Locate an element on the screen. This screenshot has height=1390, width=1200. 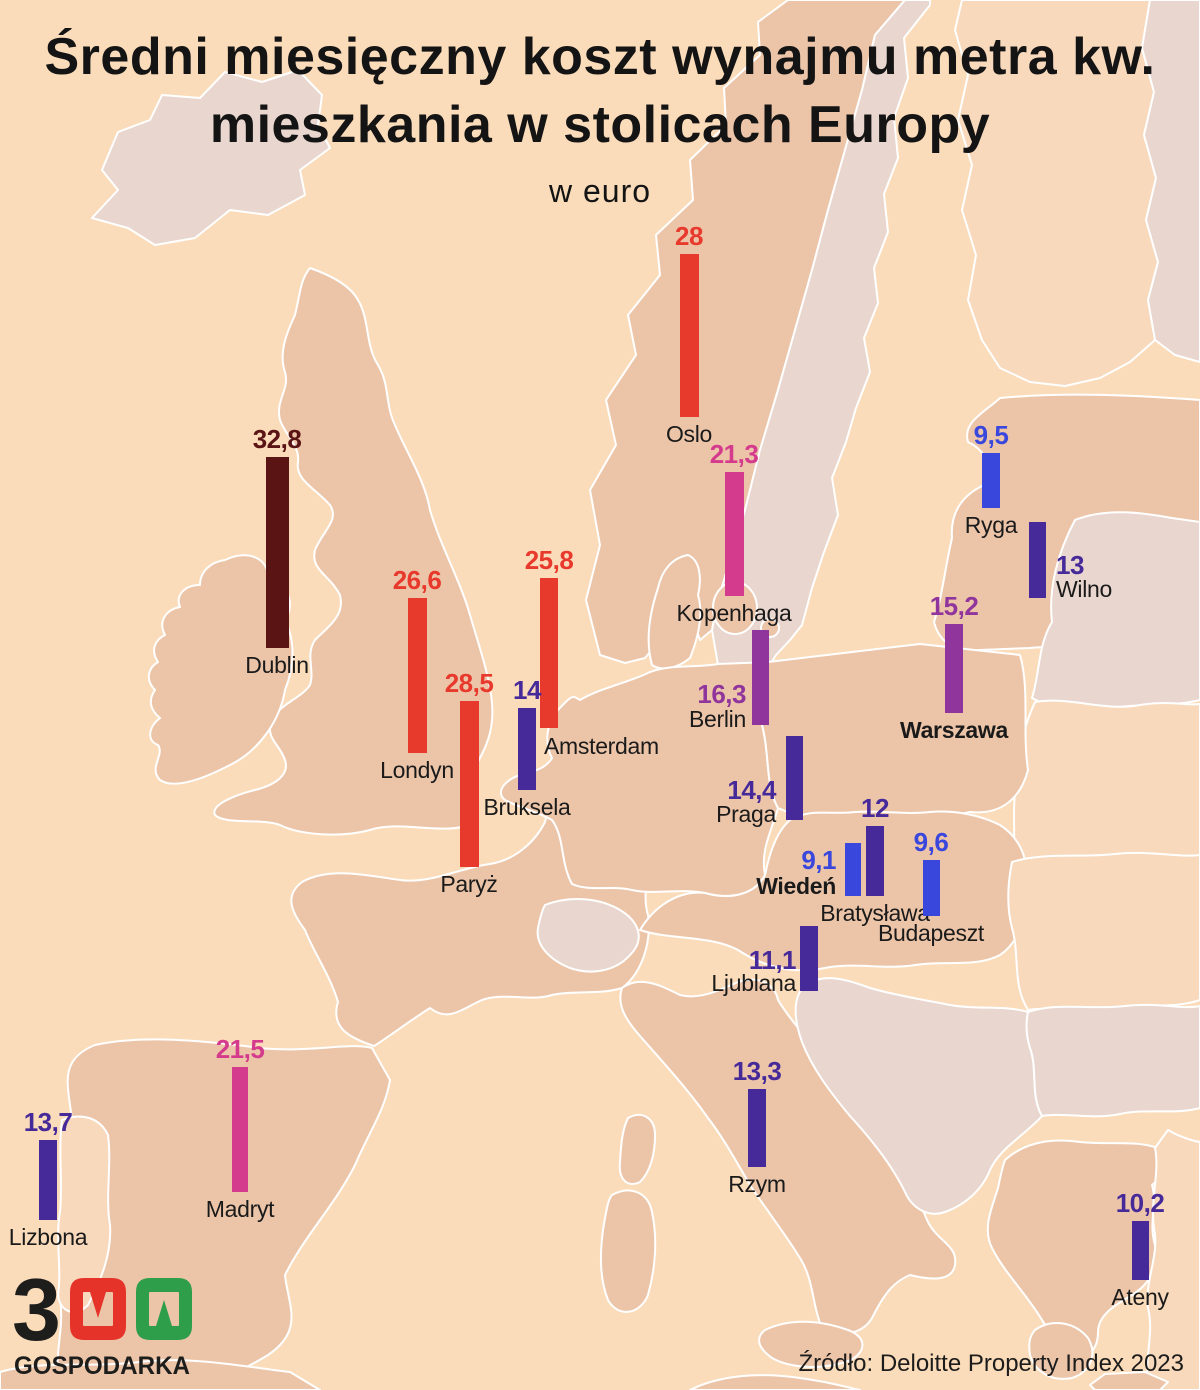
coast-north-africa-east is located at coordinates (775, 1382).